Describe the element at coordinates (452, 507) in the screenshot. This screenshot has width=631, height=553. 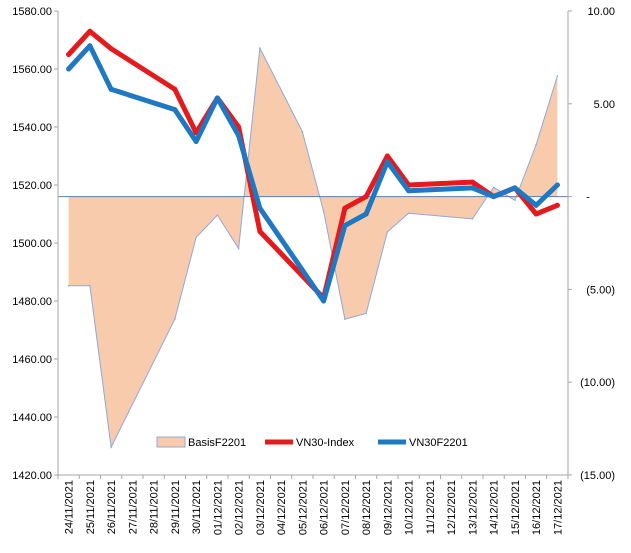
I see `x-tick-label-18: 12/12/2021` at that location.